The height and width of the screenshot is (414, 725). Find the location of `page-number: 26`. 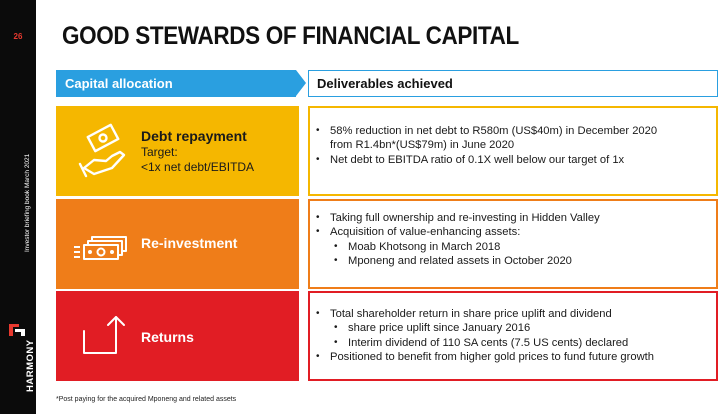

page-number: 26 is located at coordinates (18, 36).